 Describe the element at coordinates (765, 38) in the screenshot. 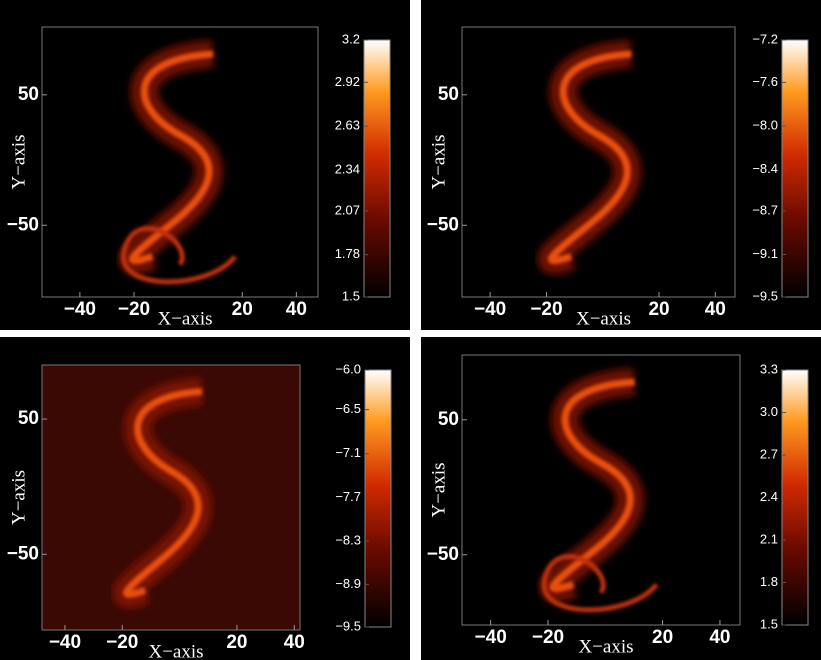

I see `colorbar-tick-label: −7.2` at that location.